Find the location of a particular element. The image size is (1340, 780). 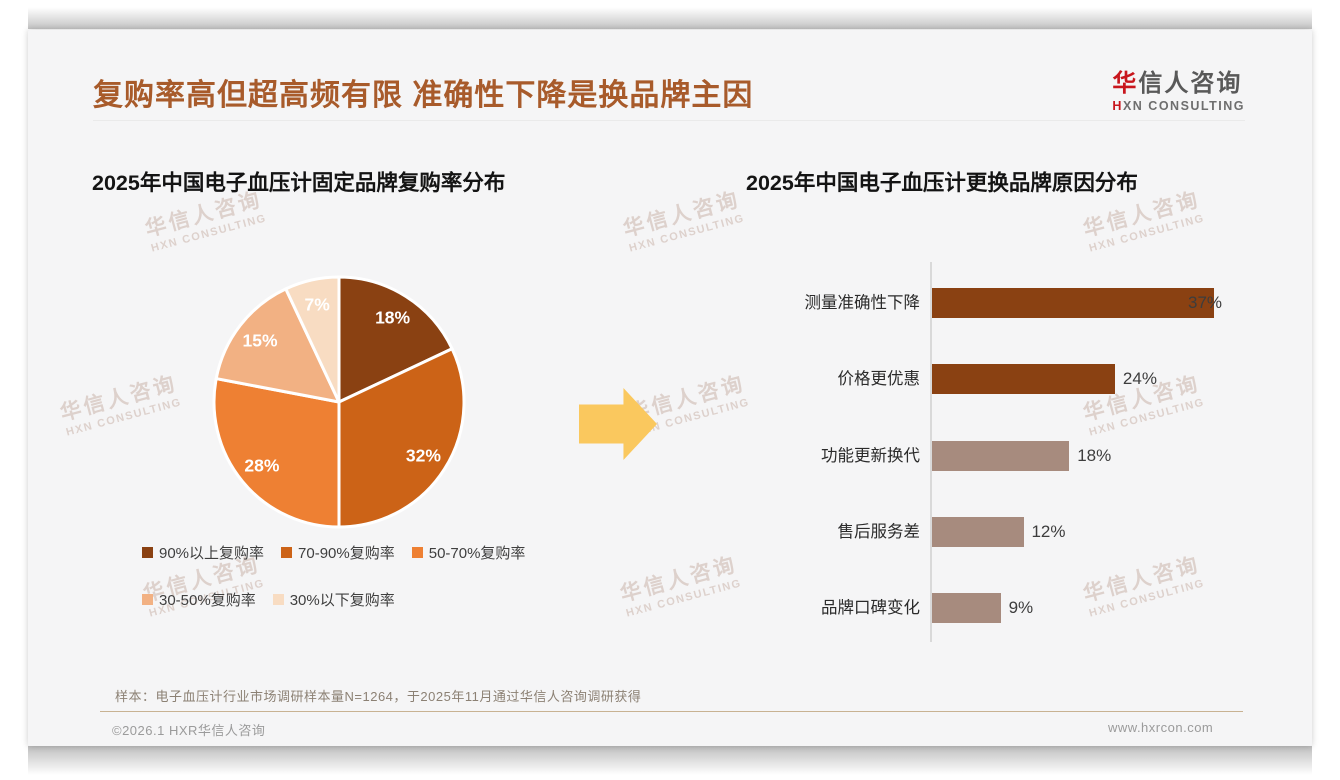

pie-chart-svg: 18% 32% 28% 15% 7% is located at coordinates (339, 402).